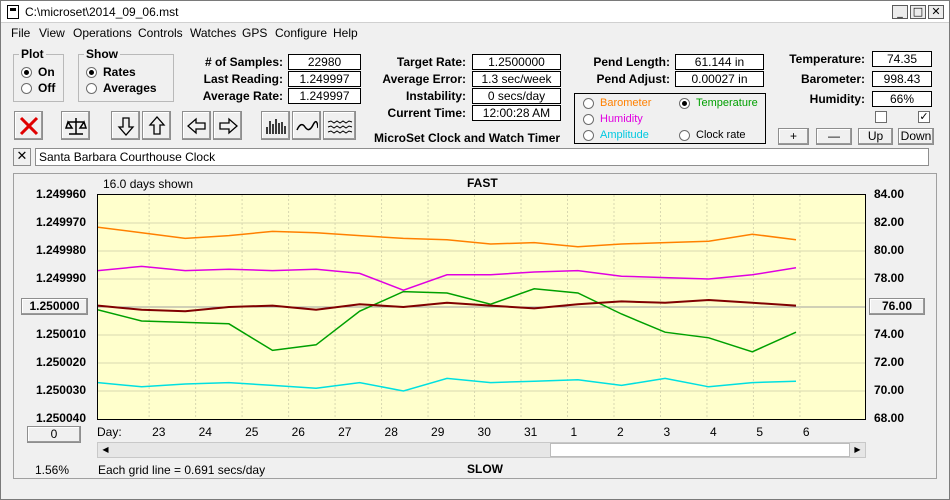 This screenshot has height=500, width=950. What do you see at coordinates (617, 103) in the screenshot?
I see `sensor-barometer-radio: Barometer` at bounding box center [617, 103].